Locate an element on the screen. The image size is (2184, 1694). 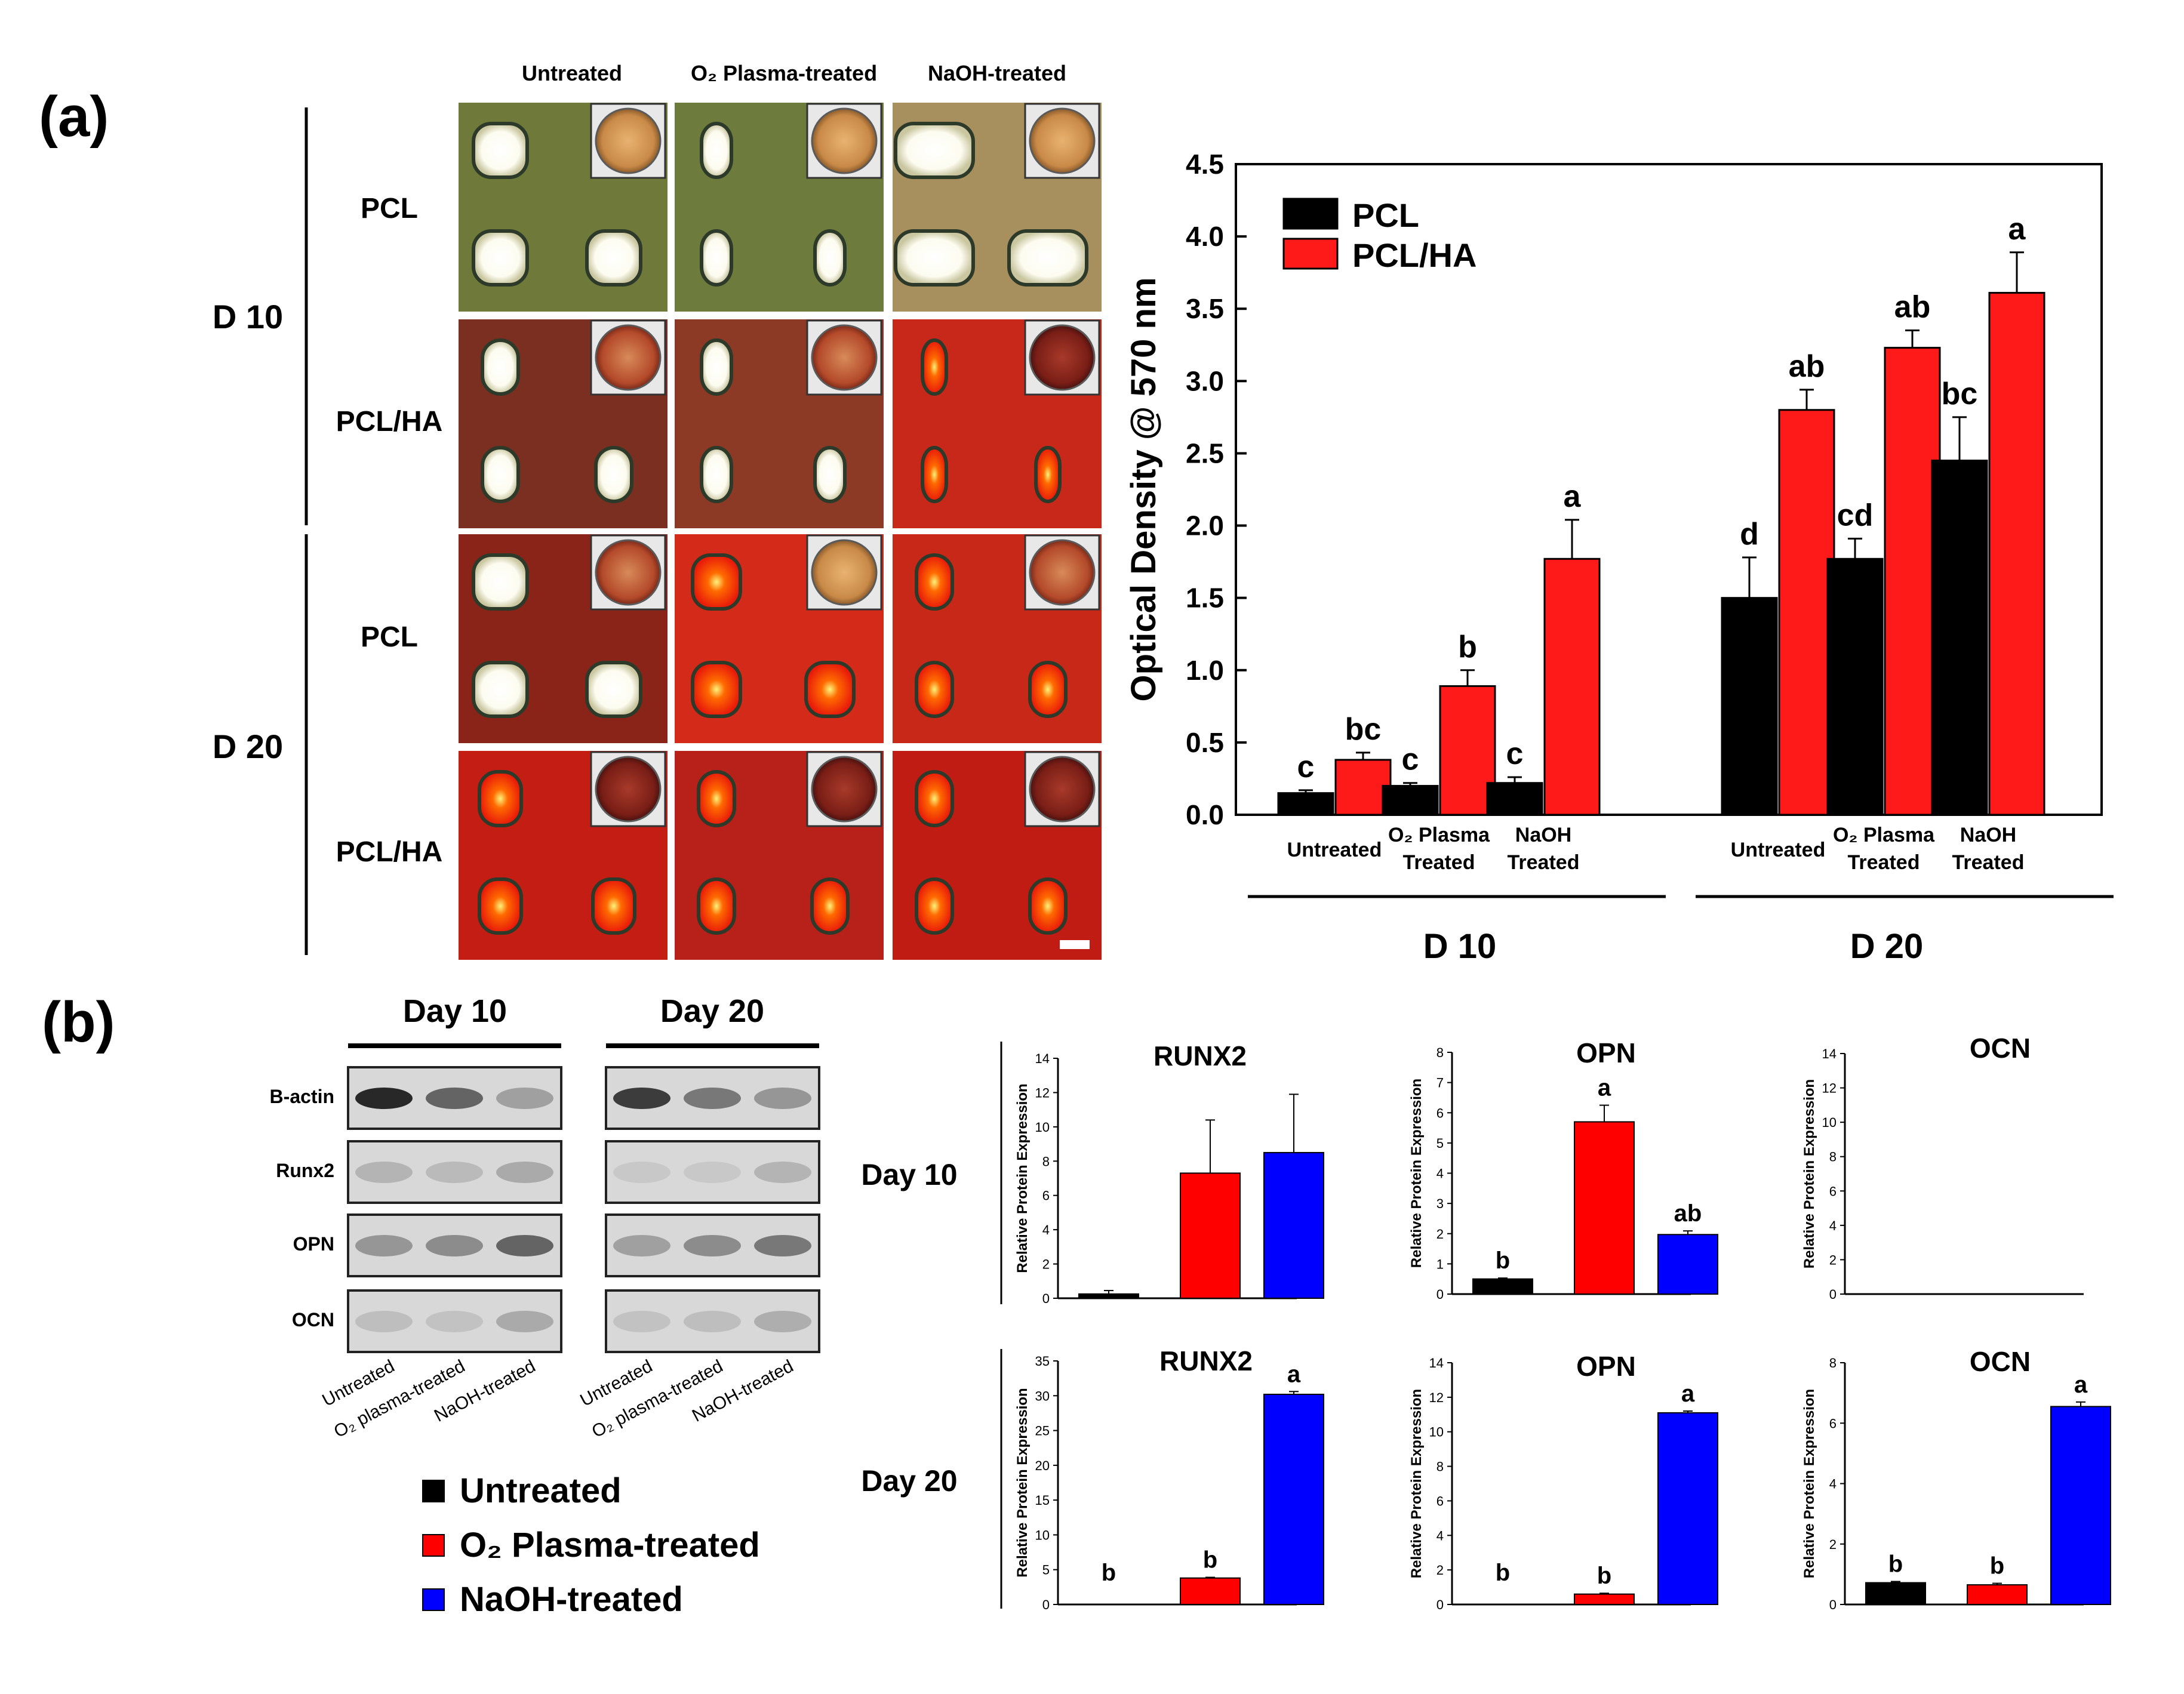
mini-significance-label: a is located at coordinates (2081, 1385).